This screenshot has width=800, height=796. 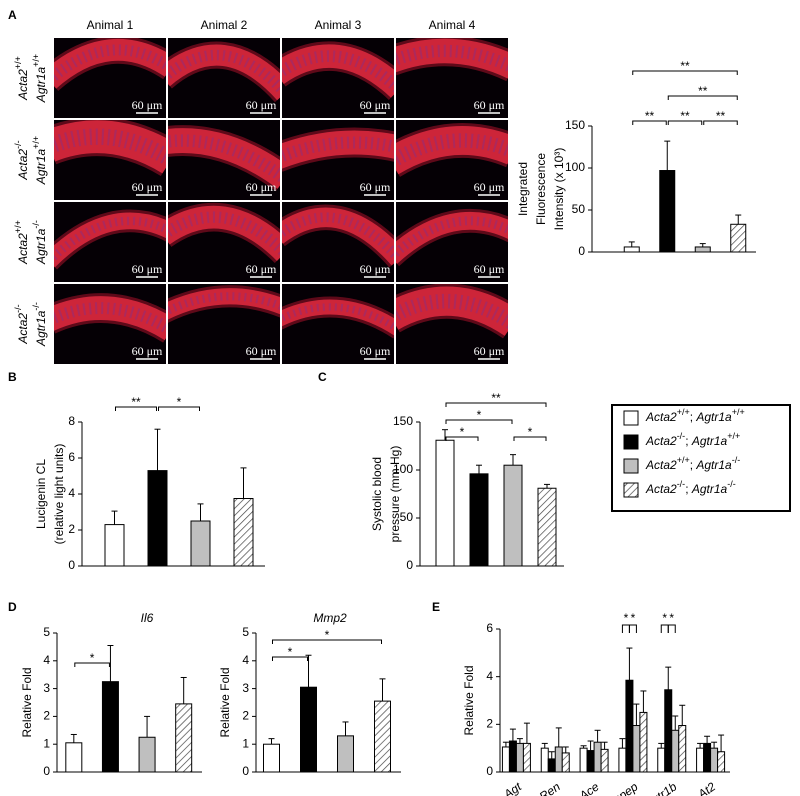 I want to click on y-axis-label: Lucigenin CL, so click(x=41, y=494).